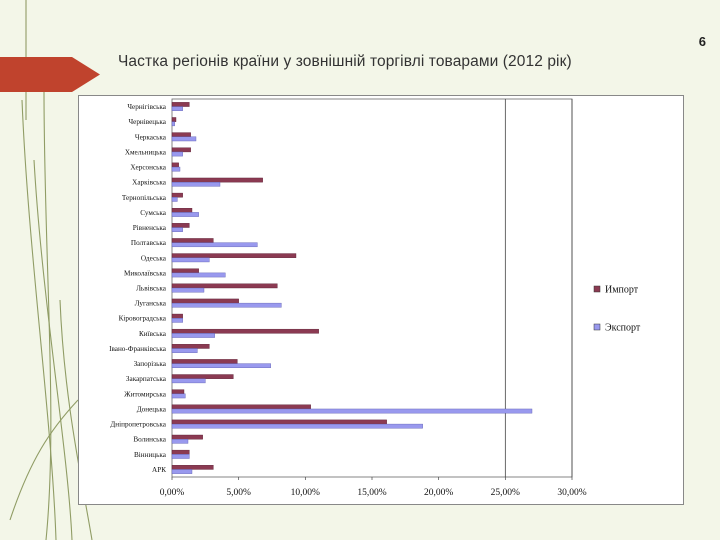 The height and width of the screenshot is (540, 720). I want to click on y-tick-label: Одеська, so click(154, 258).